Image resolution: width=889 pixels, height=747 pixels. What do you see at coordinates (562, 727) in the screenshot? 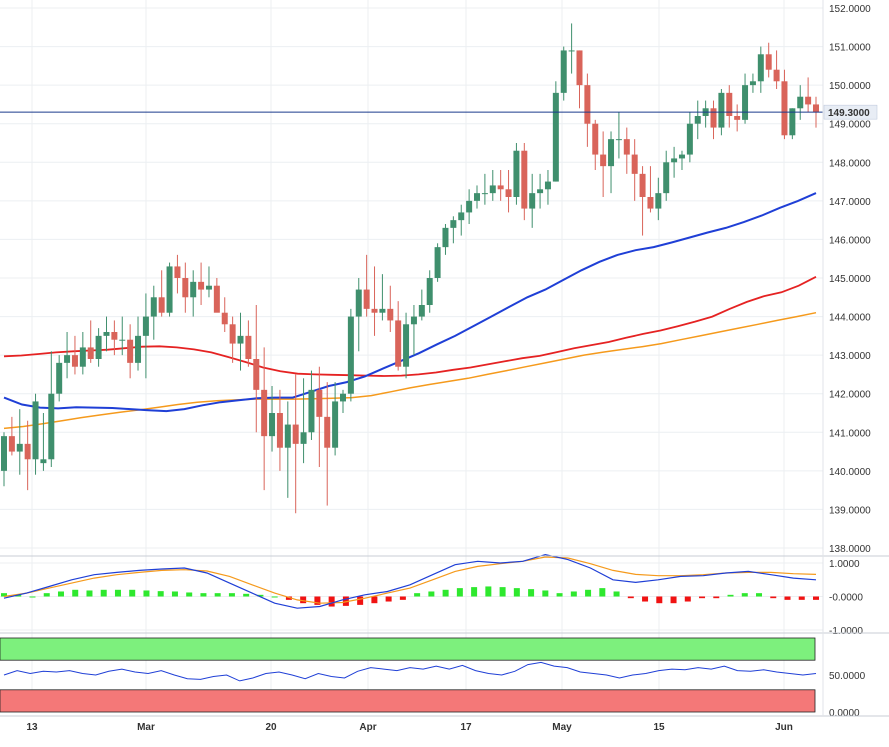
I see `x-tick-label: May` at bounding box center [562, 727].